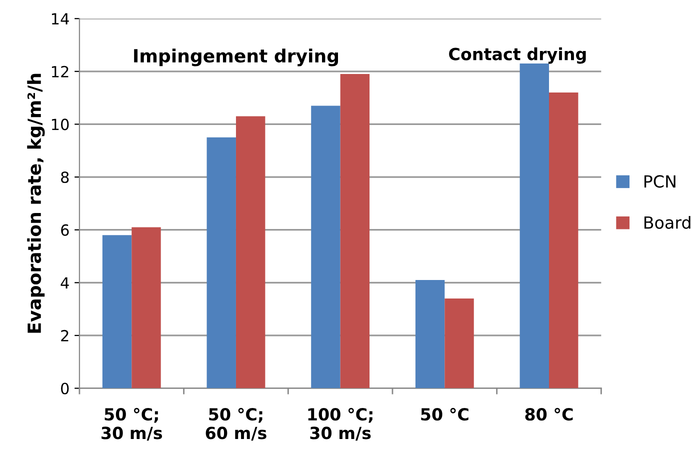  Describe the element at coordinates (60, 18) in the screenshot. I see `y-tick-label: 14` at that location.